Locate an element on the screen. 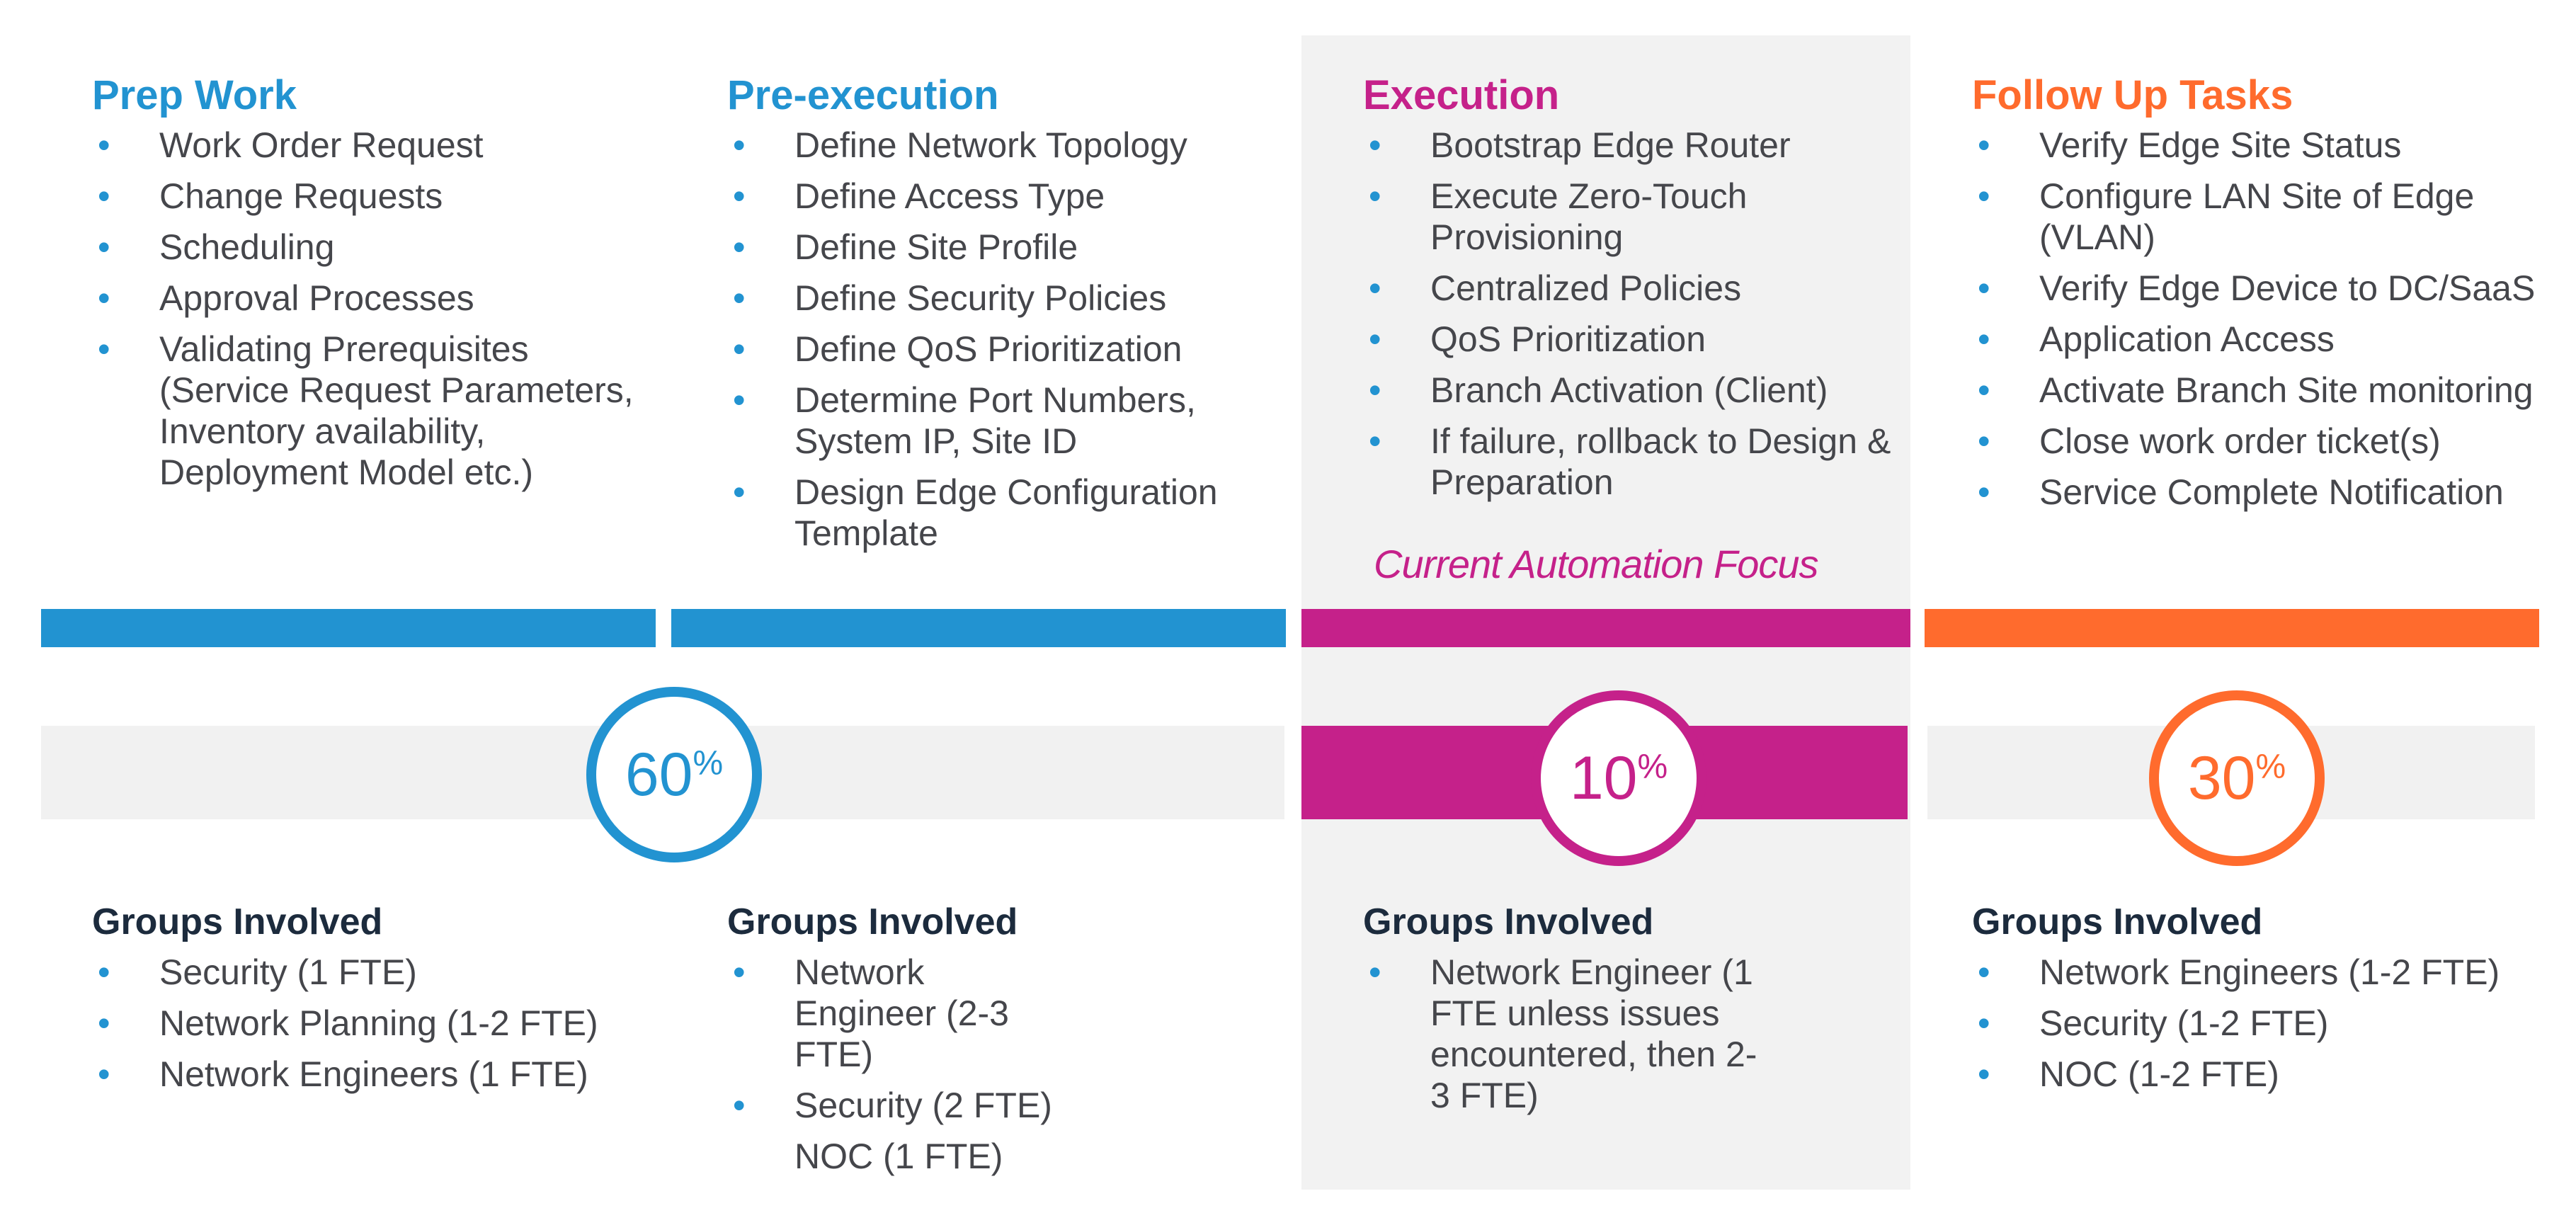 The image size is (2576, 1225). list-item-text: Network Engineer (2-3 FTE) is located at coordinates (902, 1013).